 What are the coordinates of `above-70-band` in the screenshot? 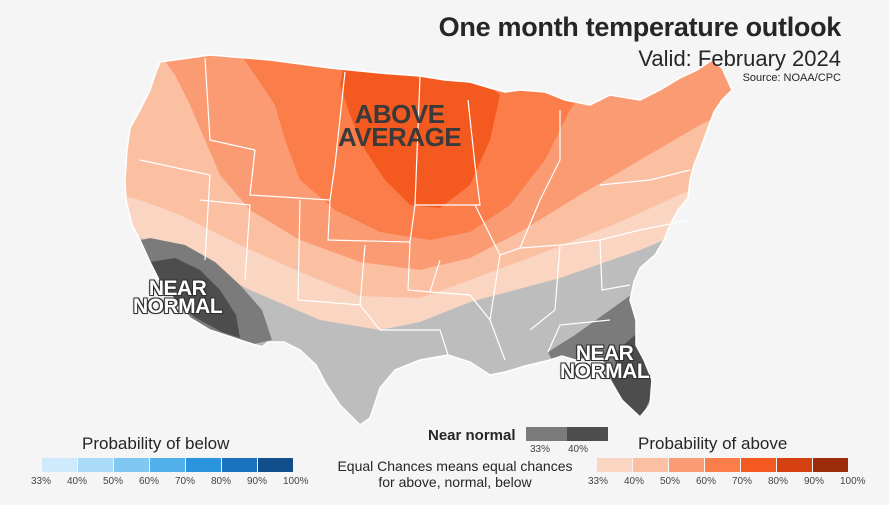 It's located at (420, 134).